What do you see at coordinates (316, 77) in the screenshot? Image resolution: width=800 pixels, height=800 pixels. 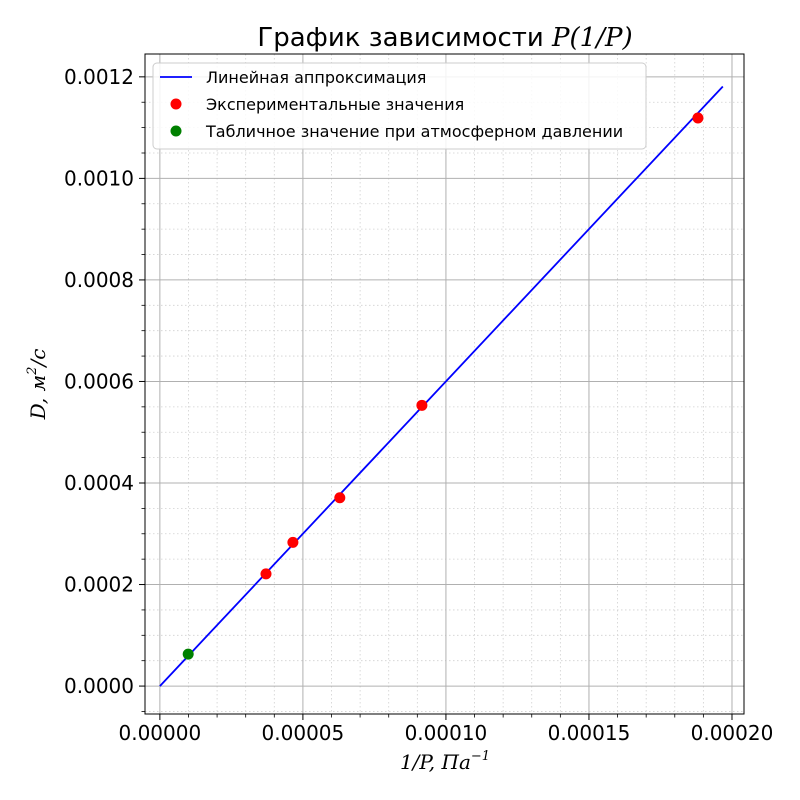 I see `legend-label-fit: Линейная аппроксимация` at bounding box center [316, 77].